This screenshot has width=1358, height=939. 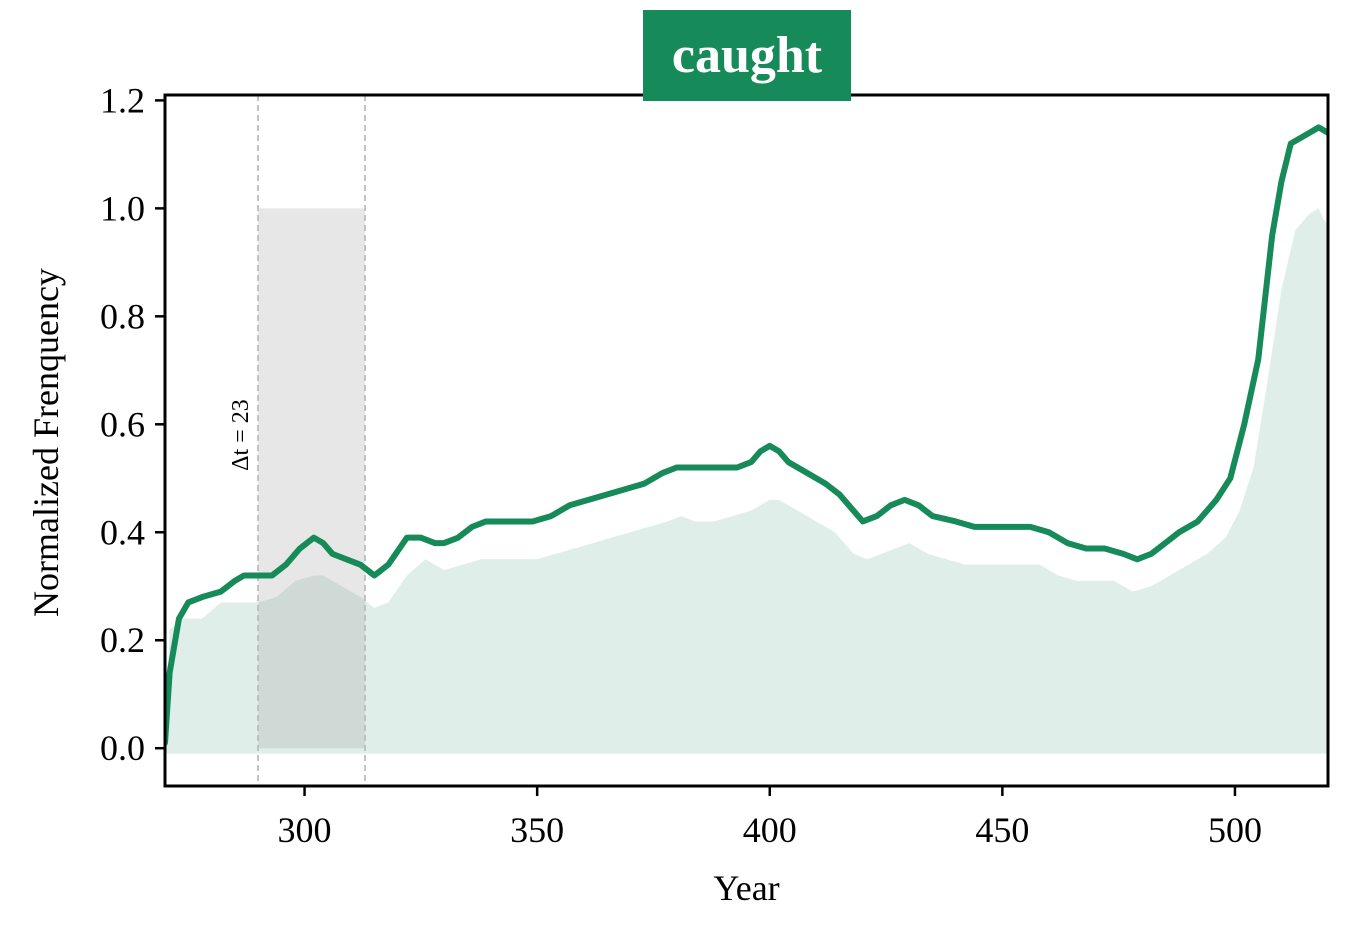 I want to click on y-tick-label: 0.8, so click(x=122, y=316).